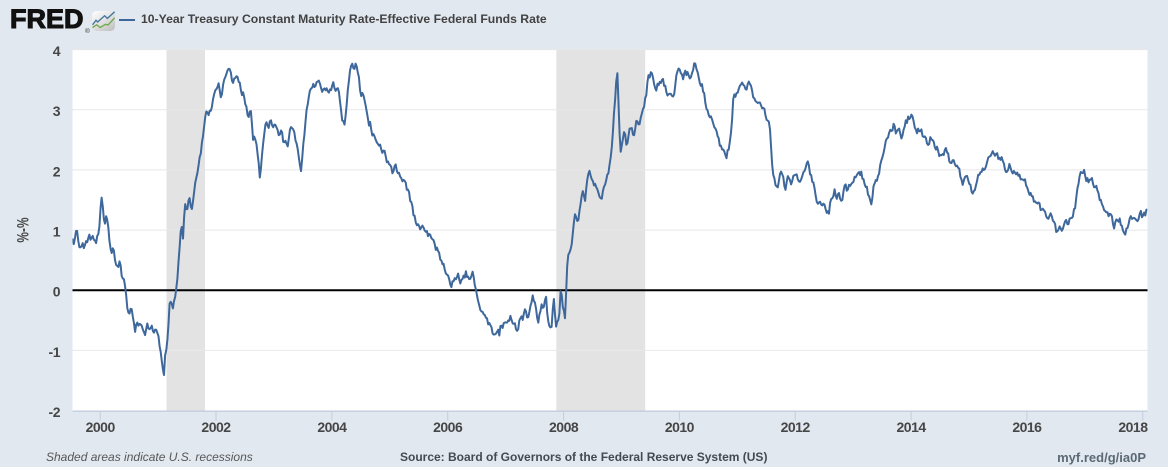 Image resolution: width=1168 pixels, height=470 pixels. What do you see at coordinates (680, 427) in the screenshot?
I see `svg-text: 2010` at bounding box center [680, 427].